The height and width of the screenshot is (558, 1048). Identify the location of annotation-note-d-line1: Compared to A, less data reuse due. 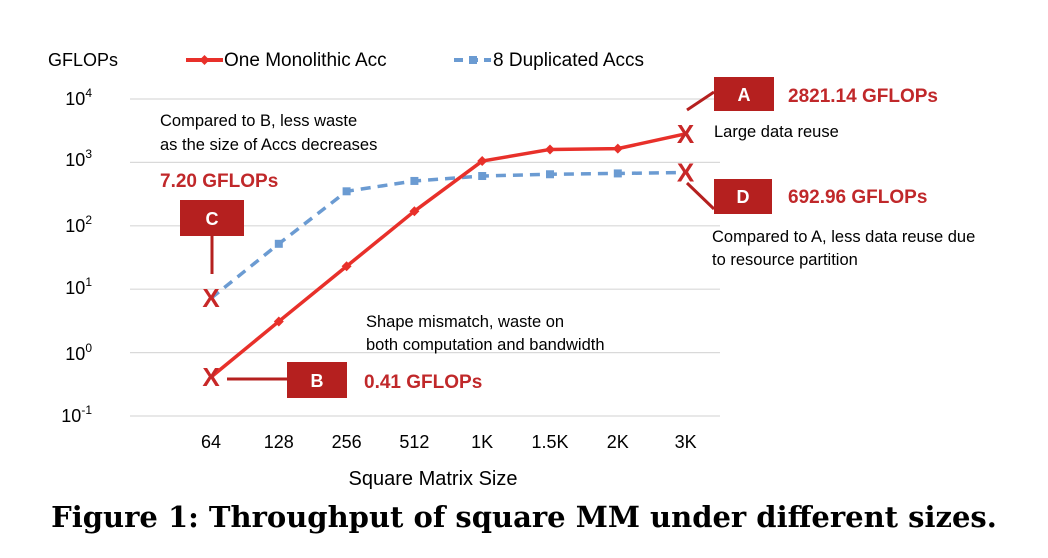
(843, 237).